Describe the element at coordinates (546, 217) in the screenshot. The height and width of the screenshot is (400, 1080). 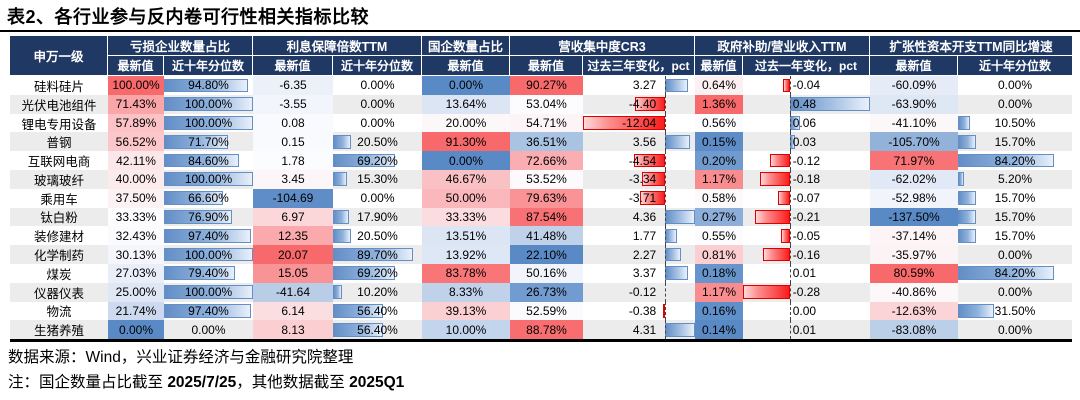
I see `cell-cr3_latest: 87.54%` at that location.